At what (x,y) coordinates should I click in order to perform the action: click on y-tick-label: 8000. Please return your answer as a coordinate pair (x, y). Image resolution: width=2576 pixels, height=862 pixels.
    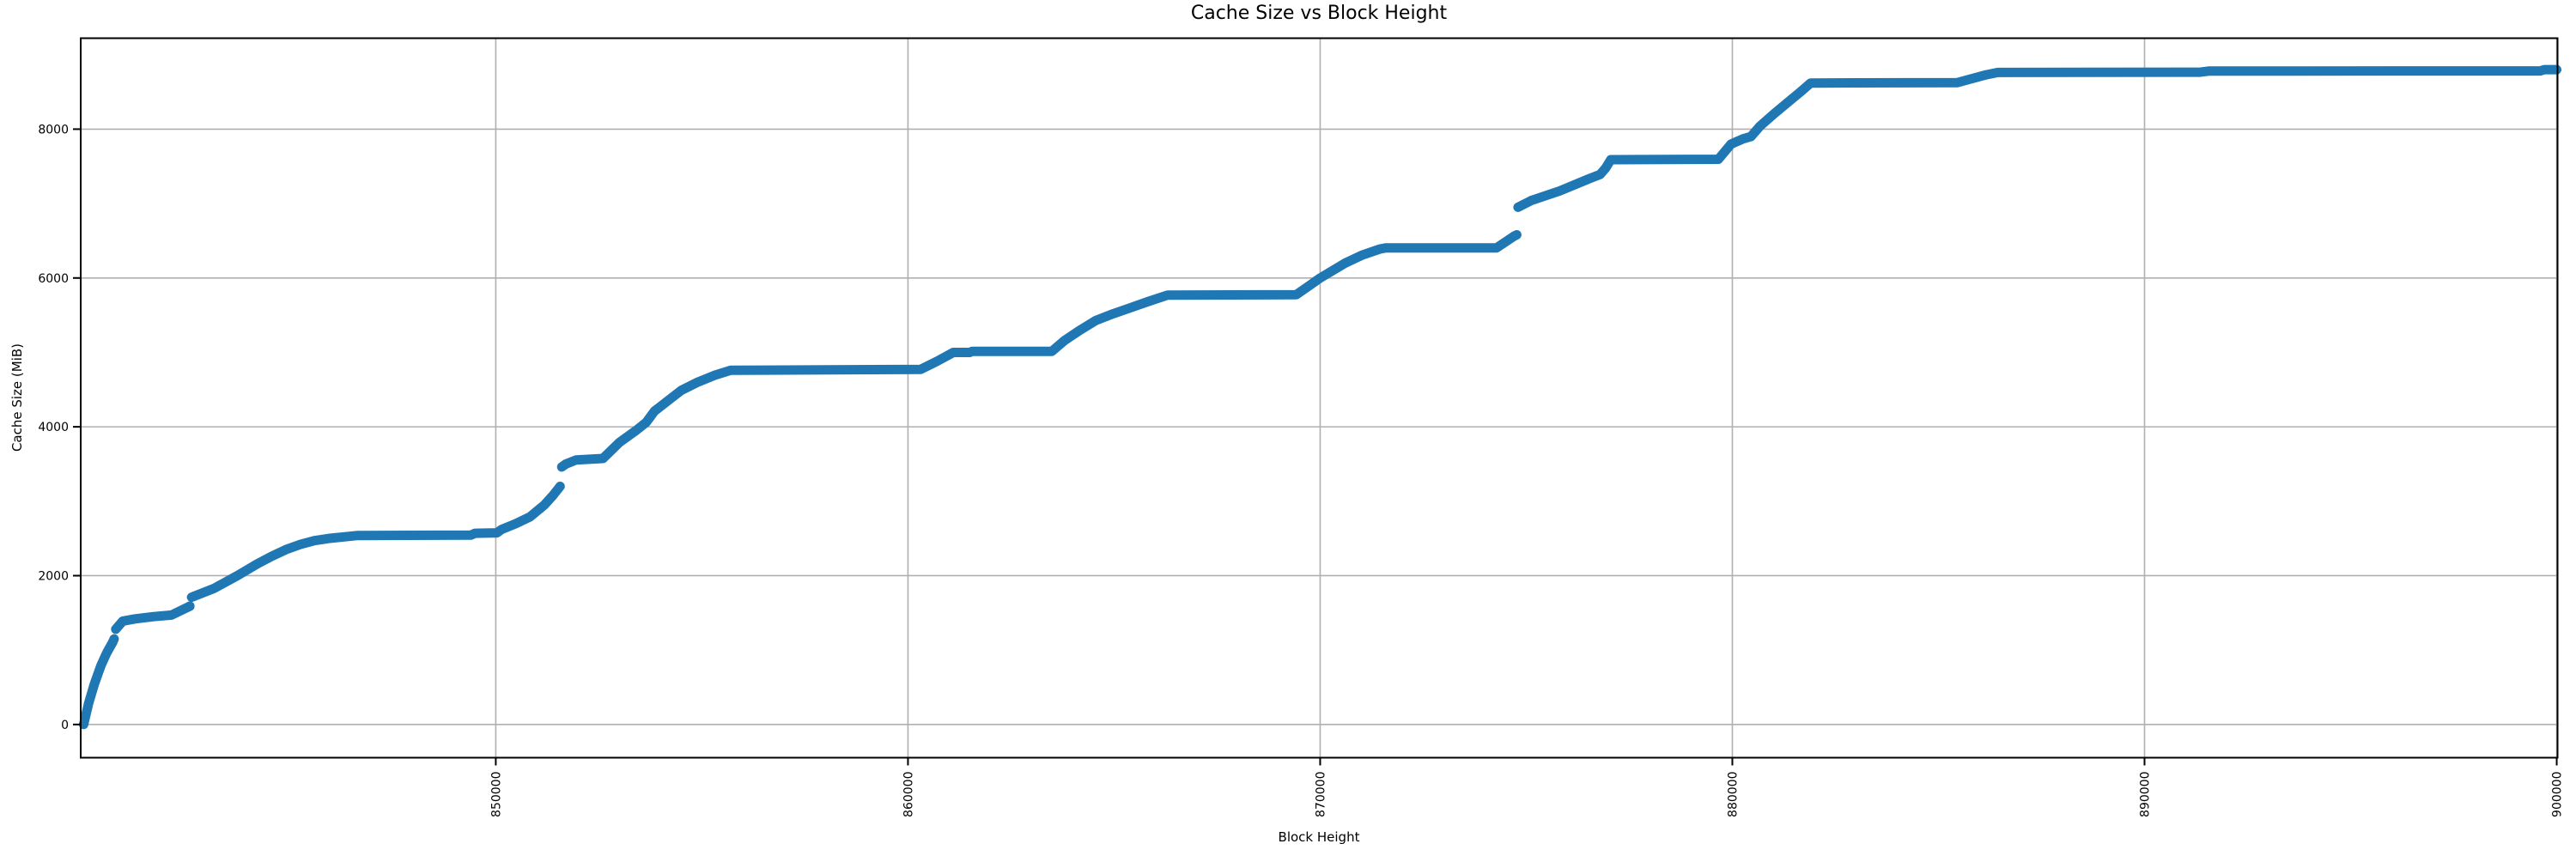
    Looking at the image, I should click on (53, 130).